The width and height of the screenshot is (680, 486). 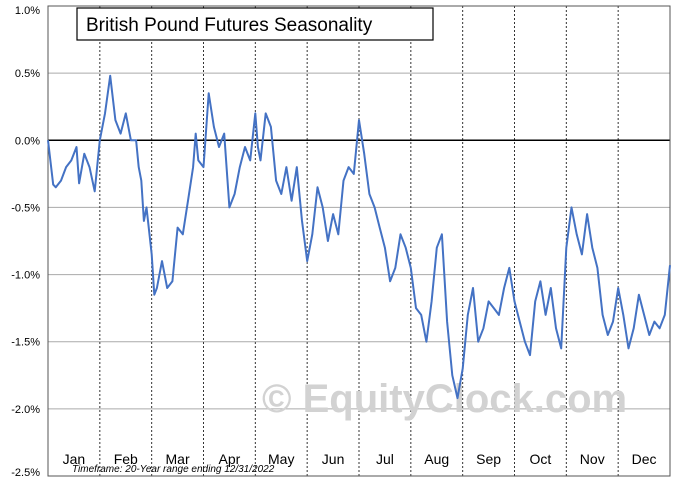 I want to click on title-box-frame, so click(x=255, y=24).